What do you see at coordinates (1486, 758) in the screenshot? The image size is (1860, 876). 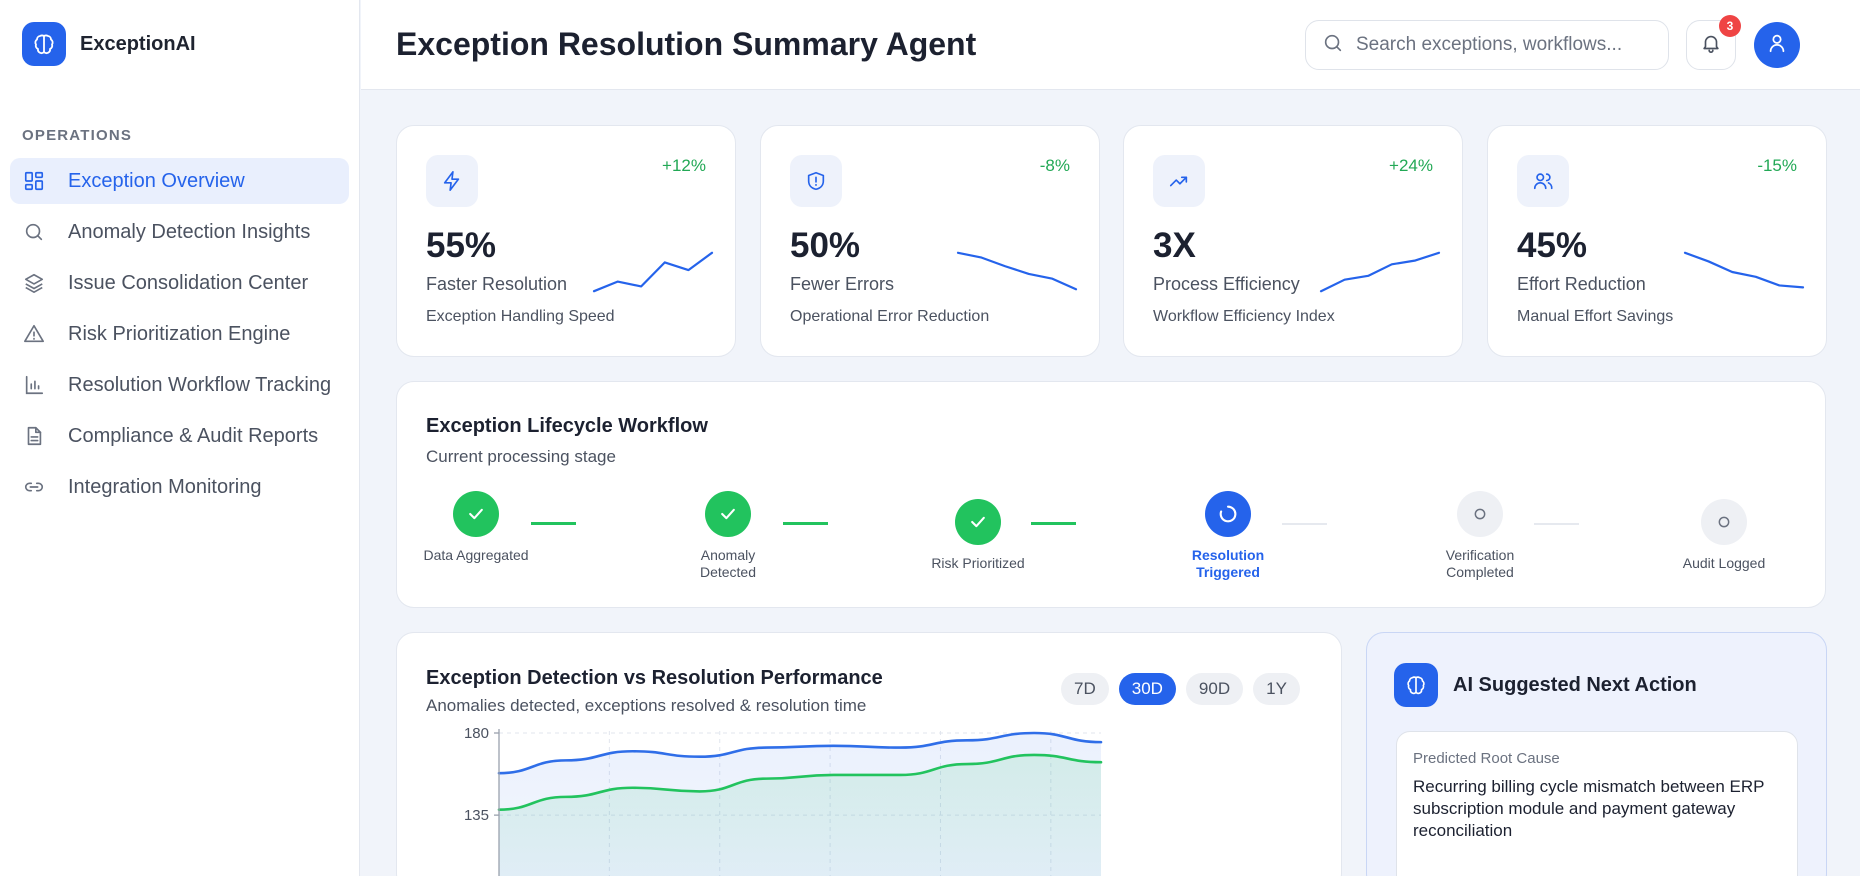 I see `root-cause-label: Predicted Root Cause` at bounding box center [1486, 758].